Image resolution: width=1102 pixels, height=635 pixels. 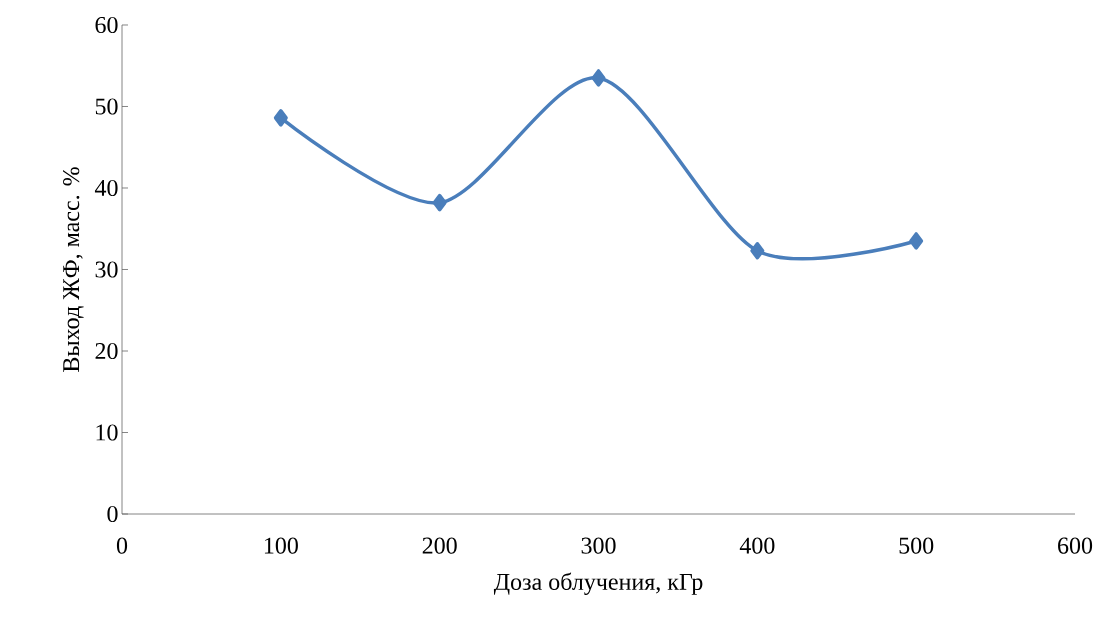 What do you see at coordinates (439, 545) in the screenshot?
I see `x-tick-label: 200` at bounding box center [439, 545].